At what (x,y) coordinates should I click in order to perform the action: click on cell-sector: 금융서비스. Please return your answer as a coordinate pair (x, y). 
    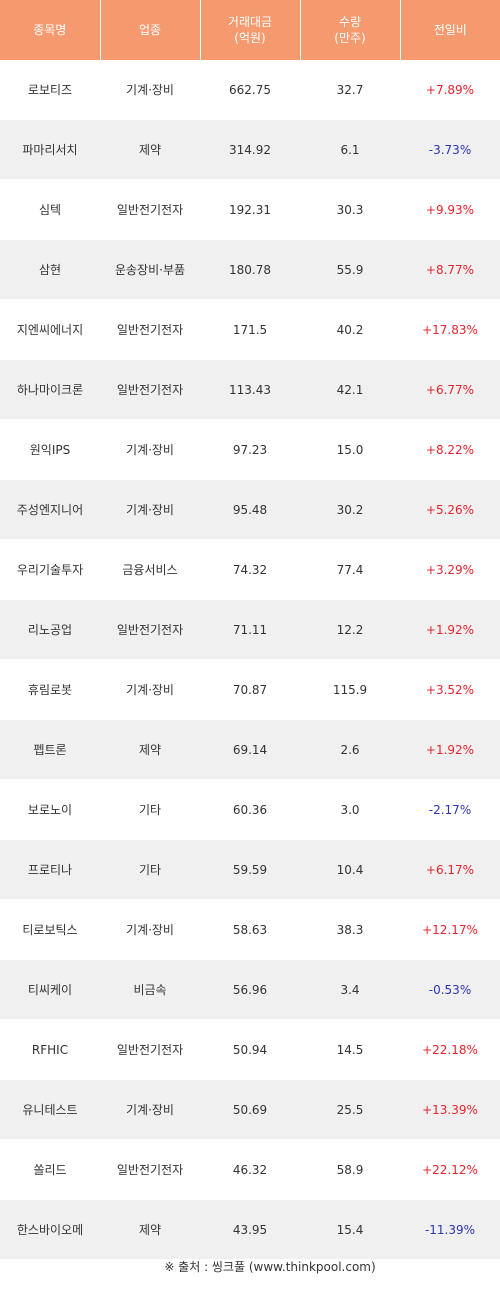
    Looking at the image, I should click on (150, 569).